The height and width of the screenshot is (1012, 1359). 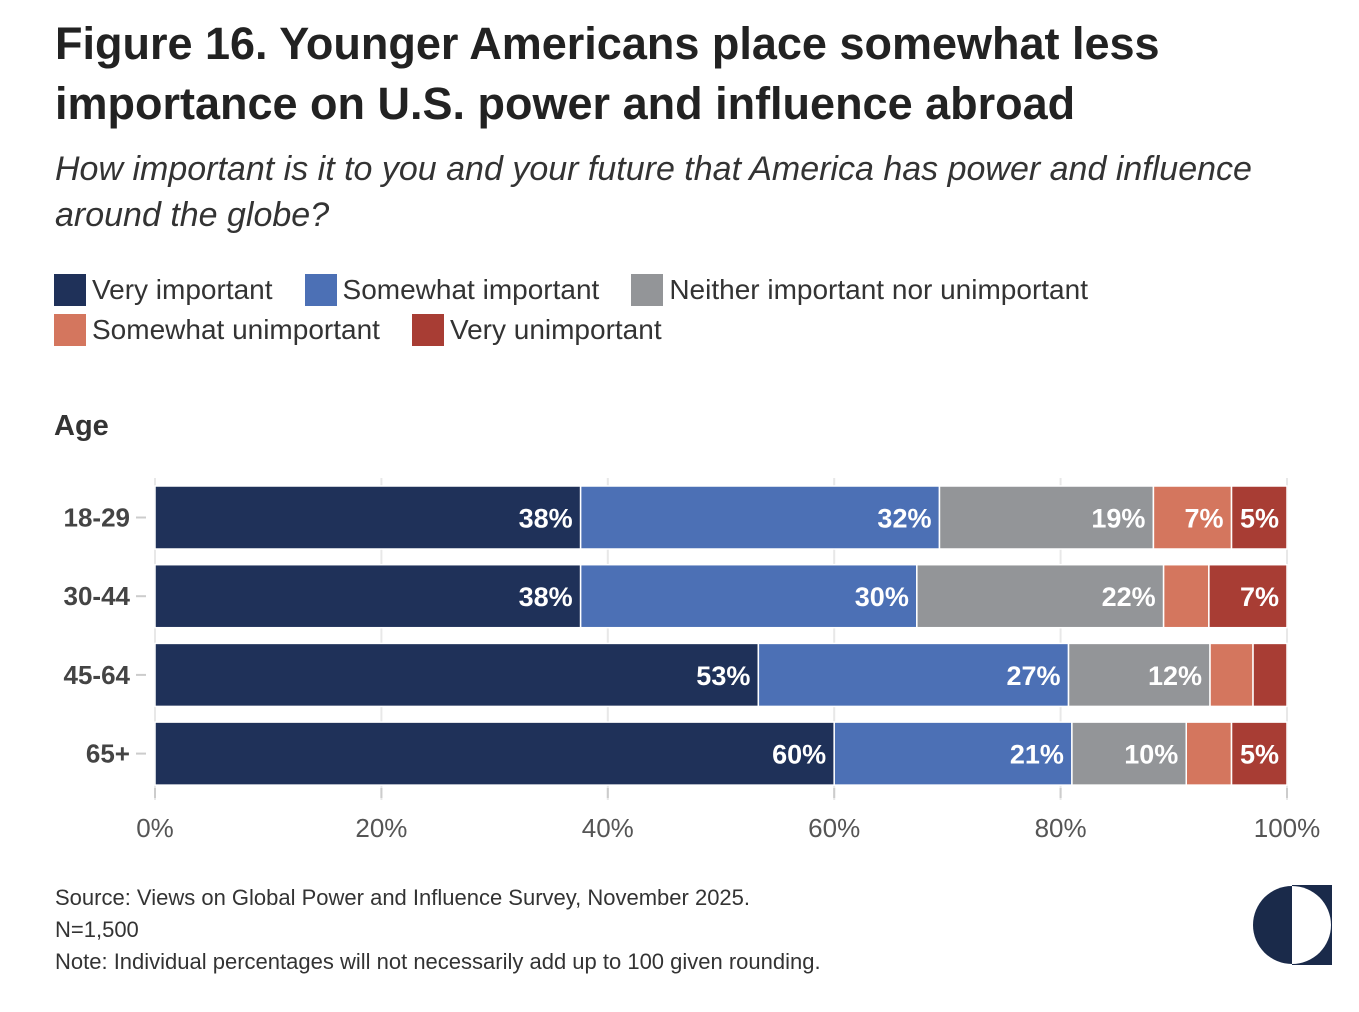 I want to click on data-label: 60%, so click(x=799, y=755).